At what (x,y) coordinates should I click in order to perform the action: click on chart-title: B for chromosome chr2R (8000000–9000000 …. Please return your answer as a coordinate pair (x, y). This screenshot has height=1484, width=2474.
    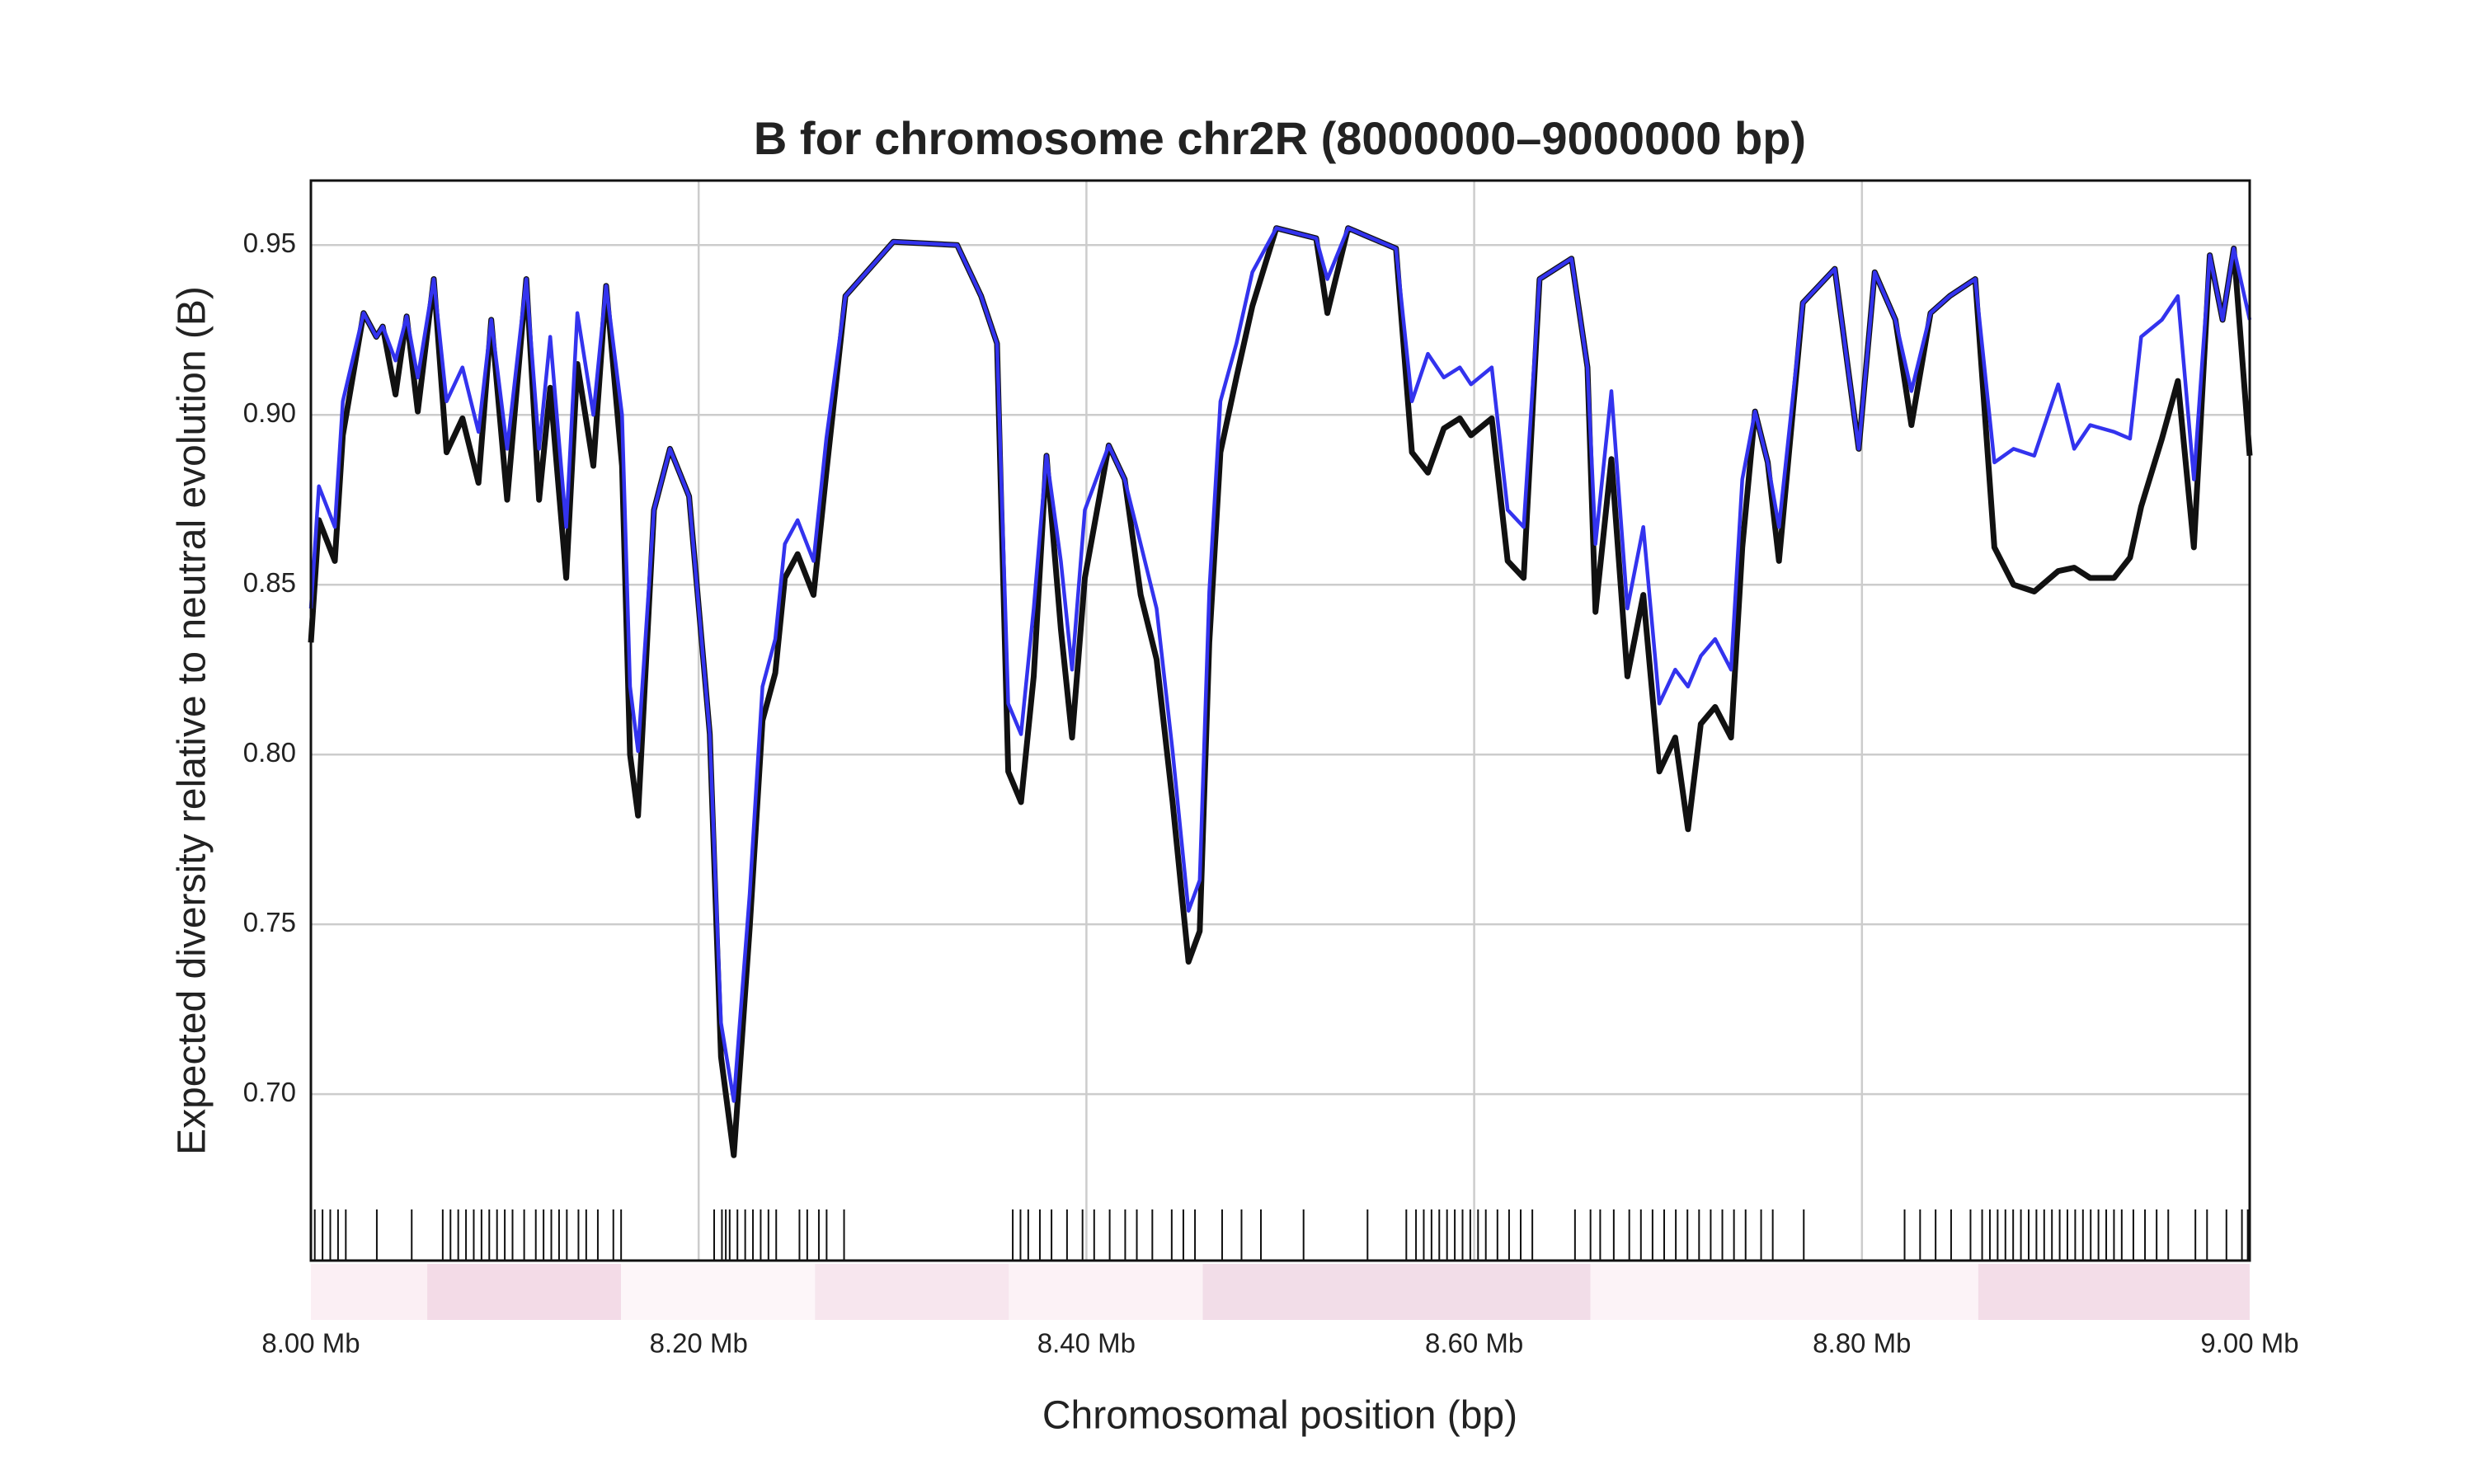
    Looking at the image, I should click on (1280, 138).